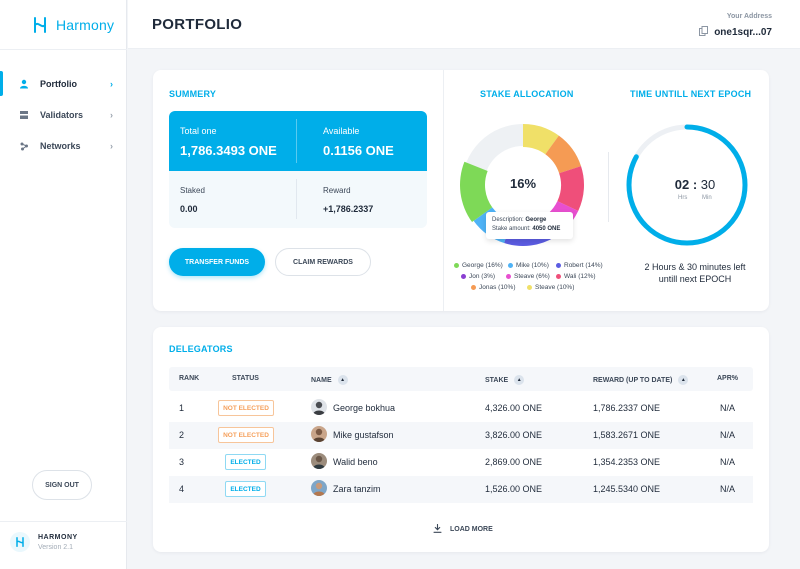 The width and height of the screenshot is (800, 569). I want to click on epoch-hours: 02, so click(682, 184).